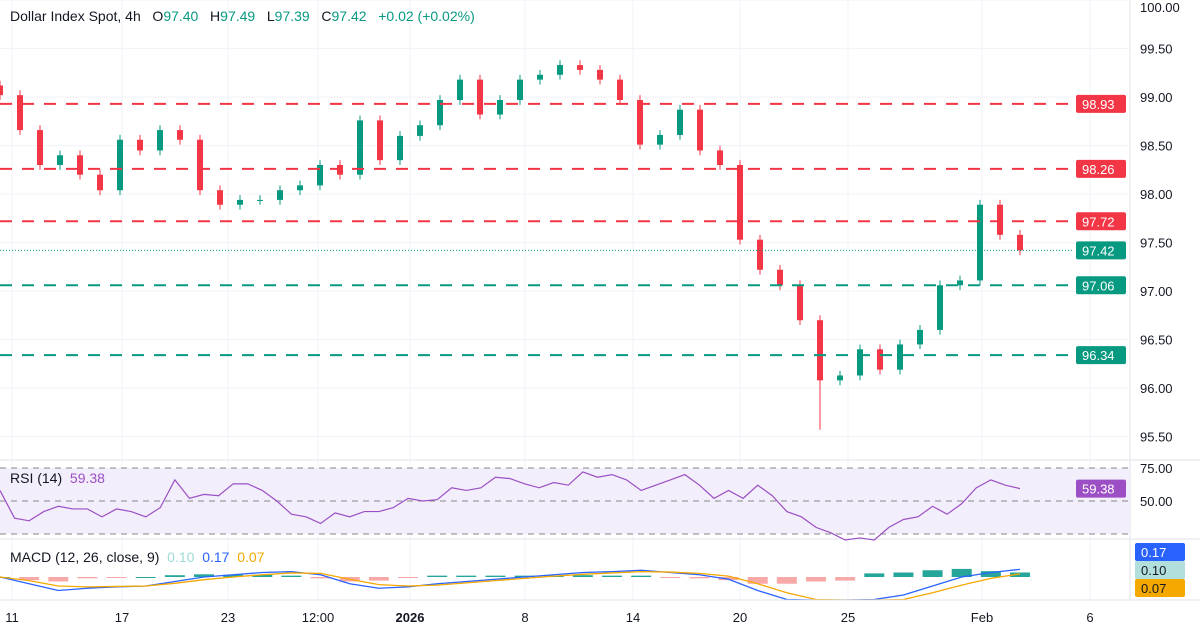 Image resolution: width=1200 pixels, height=636 pixels. Describe the element at coordinates (1156, 501) in the screenshot. I see `rsi-tick-label: 50.00` at that location.